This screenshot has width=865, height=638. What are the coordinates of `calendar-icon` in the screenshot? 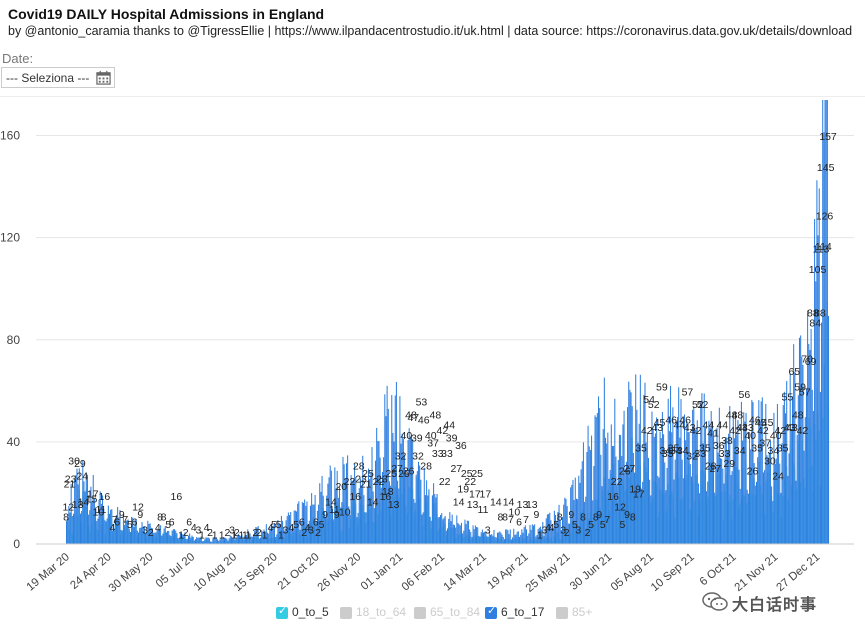 It's located at (103, 77).